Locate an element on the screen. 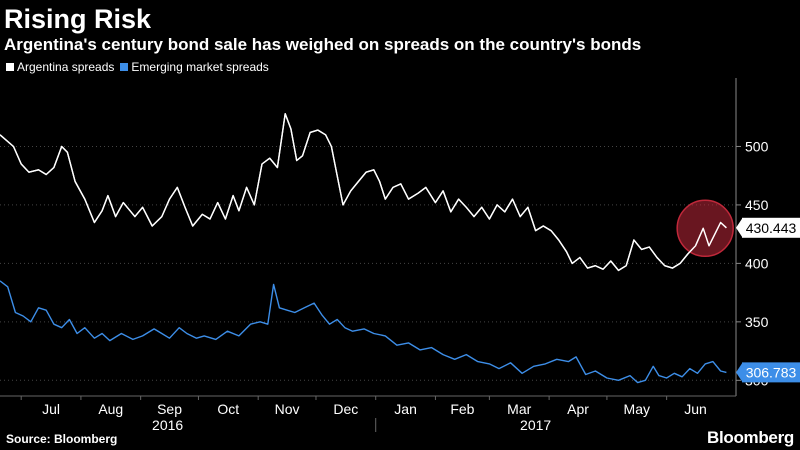  year-label: 2016 is located at coordinates (167, 425).